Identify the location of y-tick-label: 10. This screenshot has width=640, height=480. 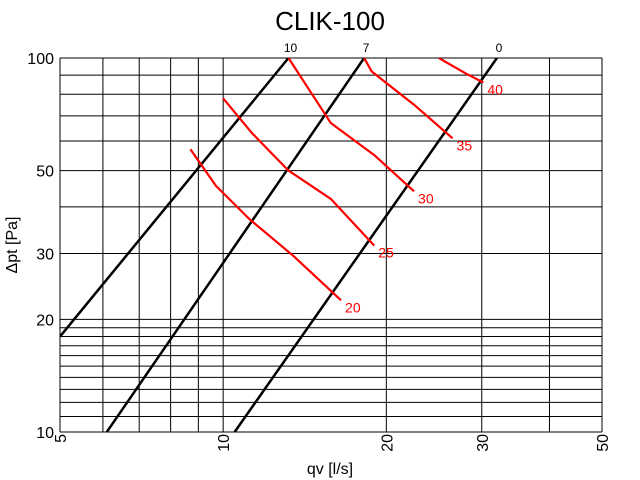
(45, 433).